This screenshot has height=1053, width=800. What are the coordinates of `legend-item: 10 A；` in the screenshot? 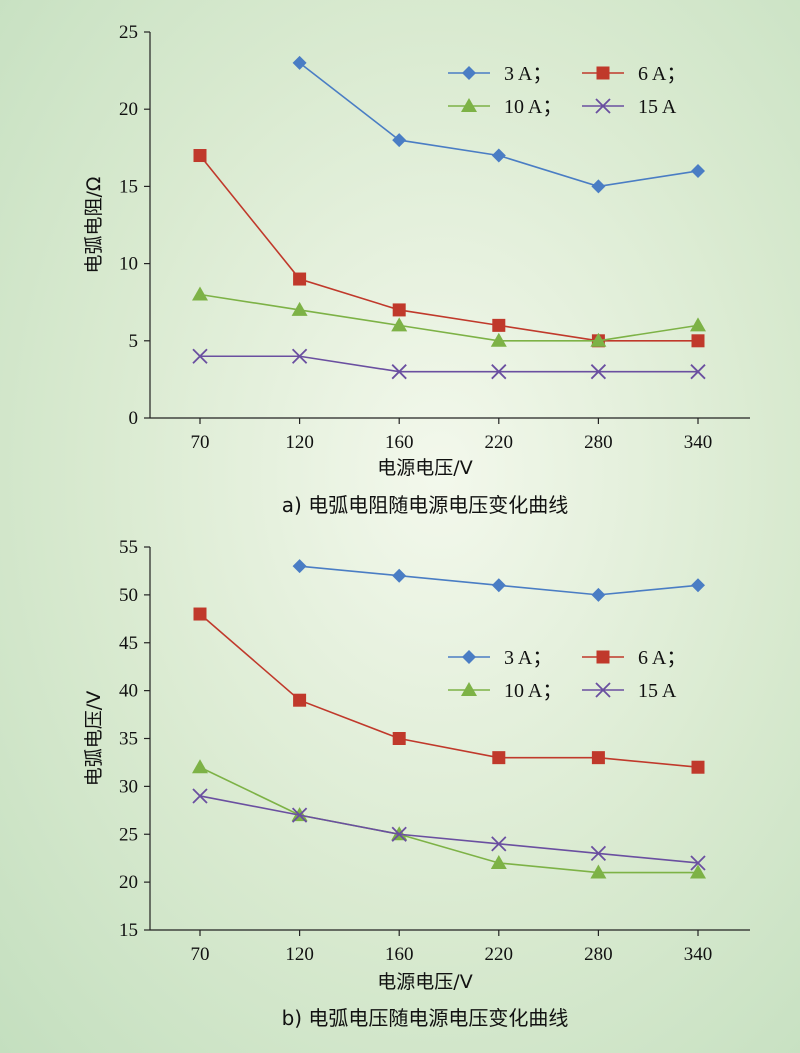 It's located at (505, 691).